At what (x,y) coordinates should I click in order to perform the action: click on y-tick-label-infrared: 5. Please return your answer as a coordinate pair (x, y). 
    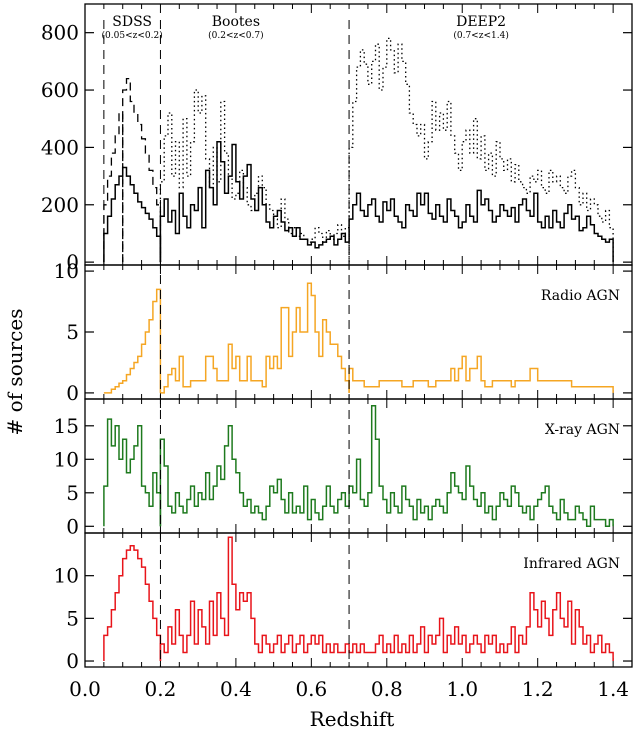
    Looking at the image, I should click on (72, 618).